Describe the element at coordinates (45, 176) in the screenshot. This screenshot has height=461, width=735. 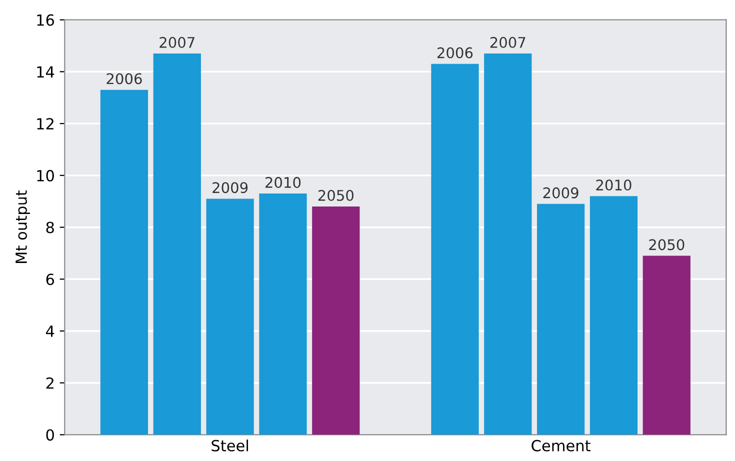
I see `y-tick-label: 10` at that location.